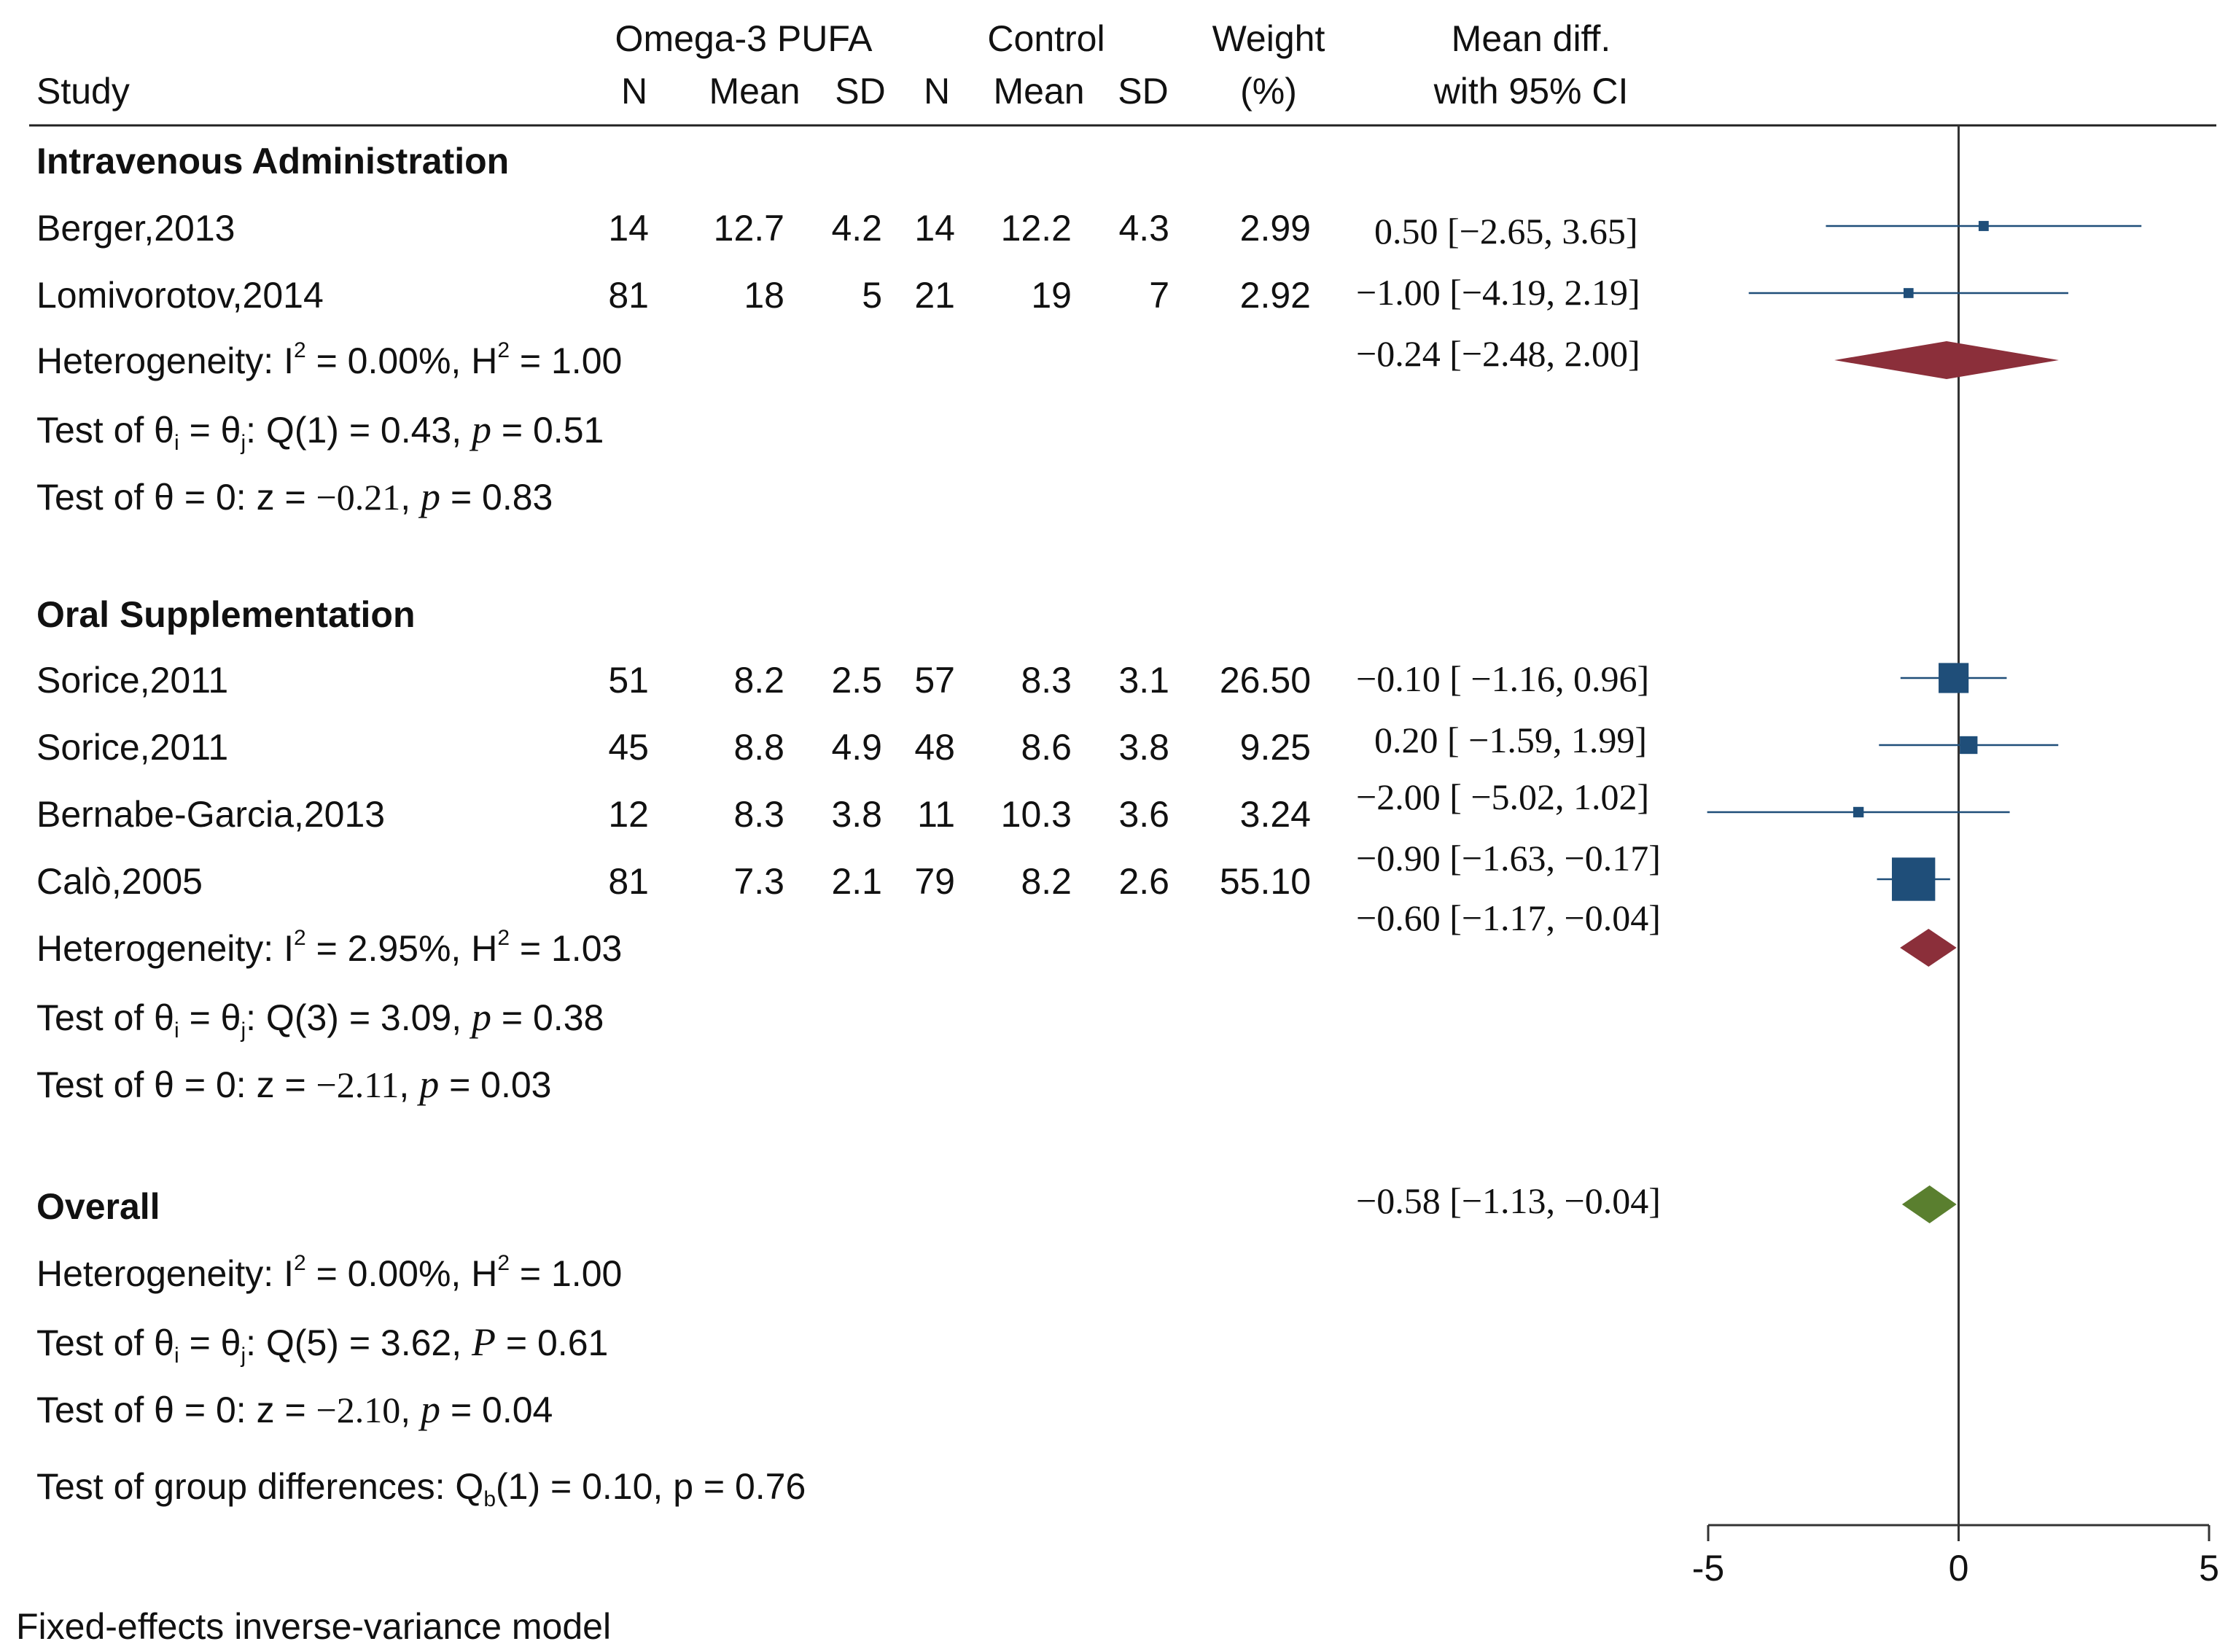 This screenshot has height=1652, width=2228. What do you see at coordinates (1039, 91) in the screenshot?
I see `header-mean2: Mean` at bounding box center [1039, 91].